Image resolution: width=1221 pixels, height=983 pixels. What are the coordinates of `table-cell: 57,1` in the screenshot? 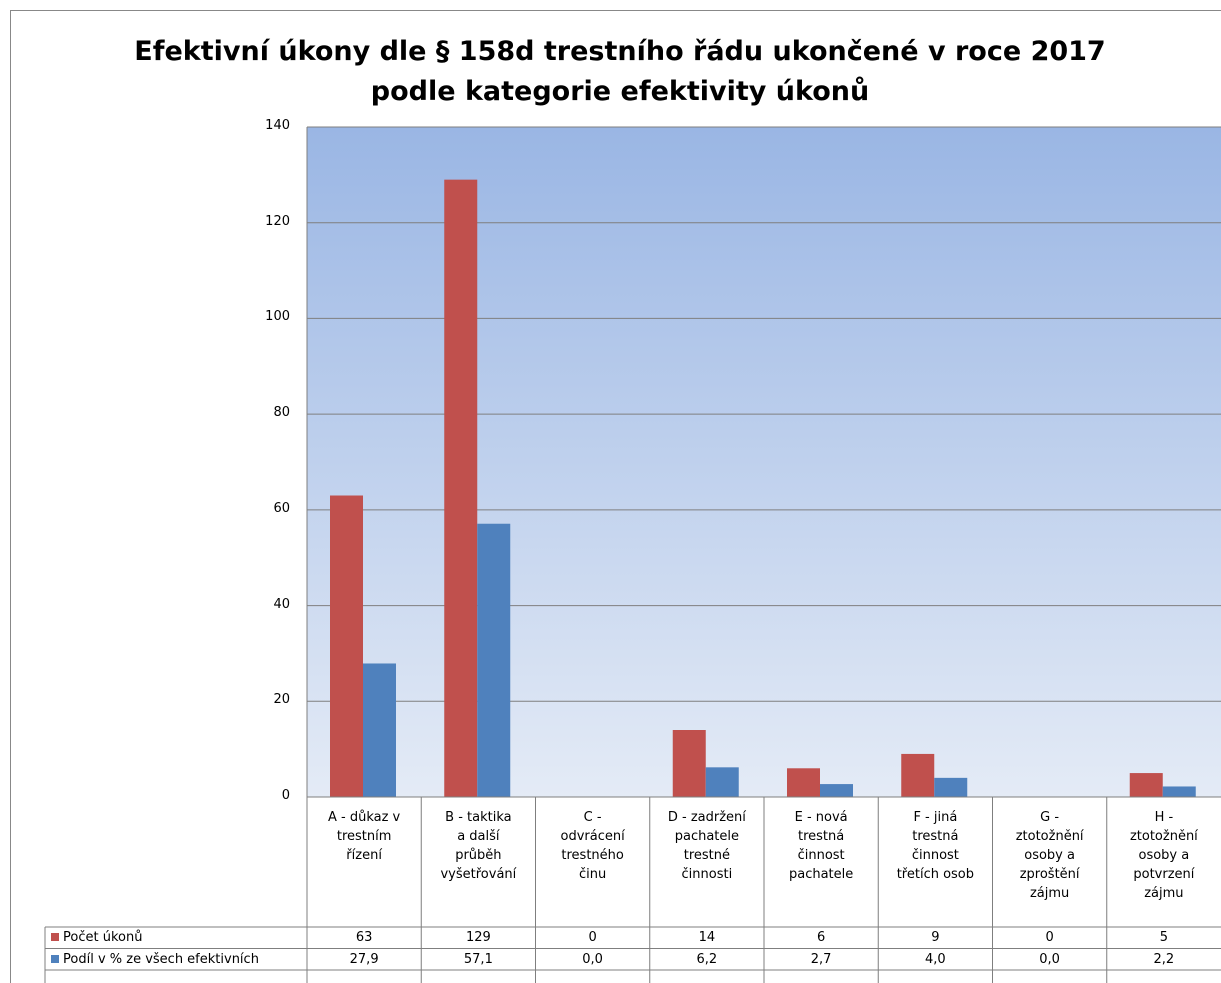 It's located at (478, 959).